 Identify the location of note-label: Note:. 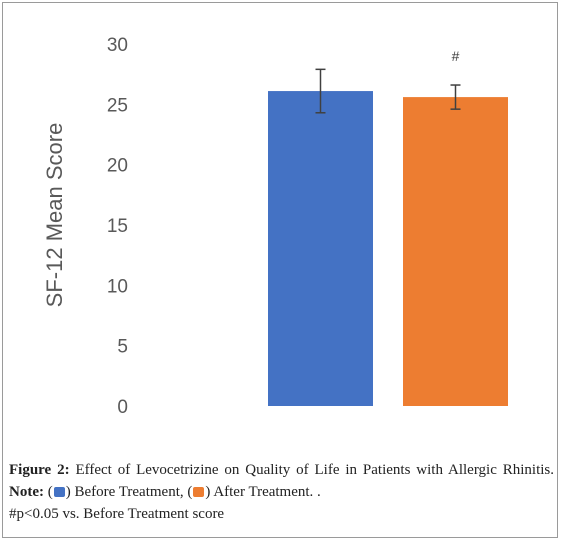
(26, 492).